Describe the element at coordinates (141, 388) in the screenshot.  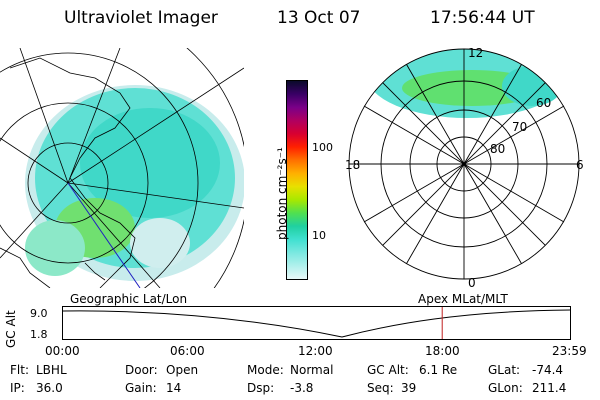
I see `gain-label: Gain:` at that location.